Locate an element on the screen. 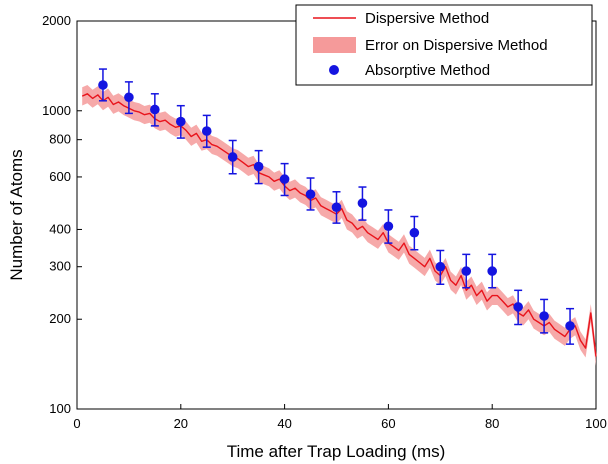 This screenshot has width=608, height=464. legend-marker-swatch is located at coordinates (334, 70).